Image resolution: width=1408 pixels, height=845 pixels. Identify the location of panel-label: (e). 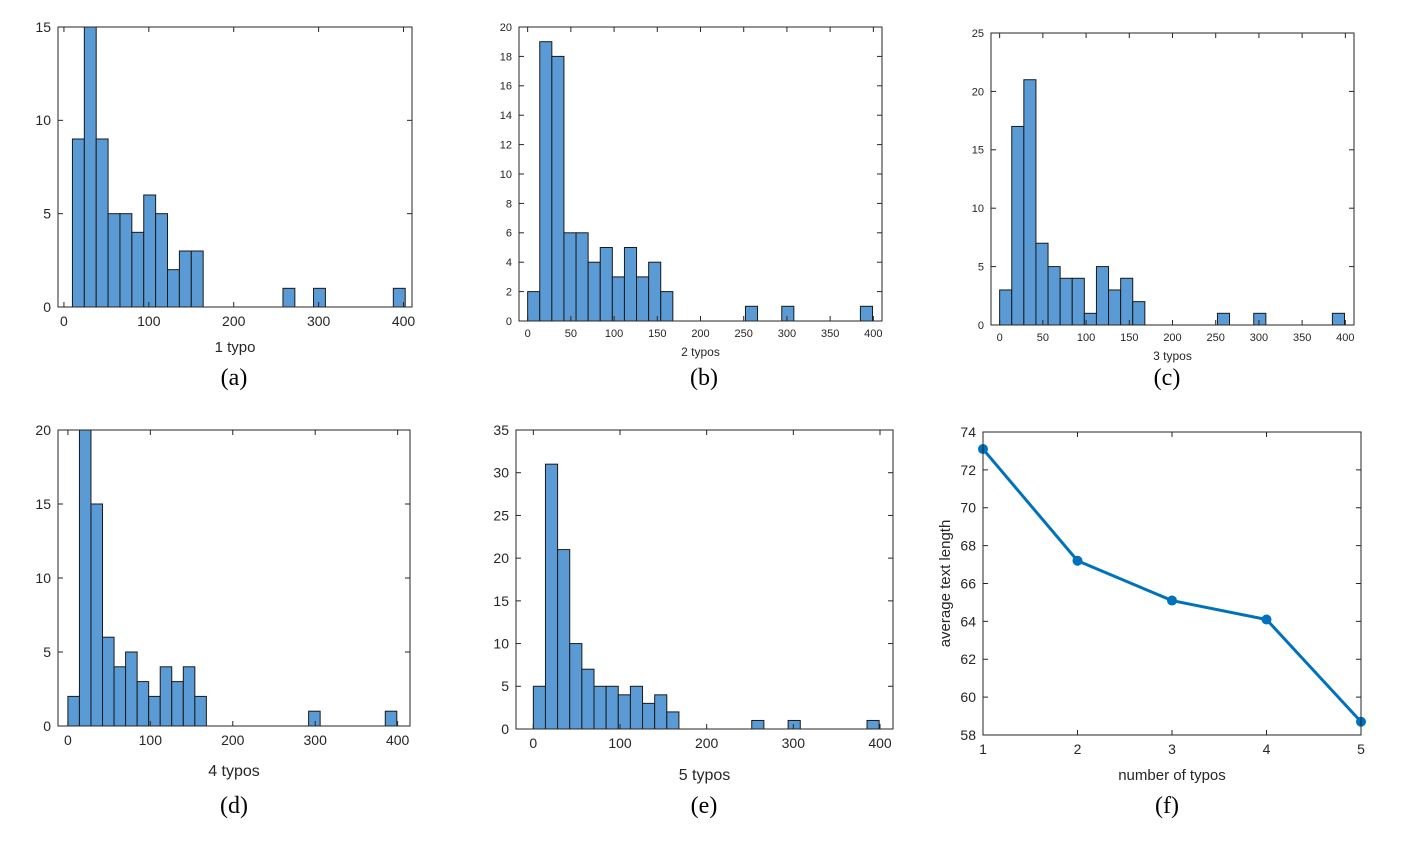
(704, 806).